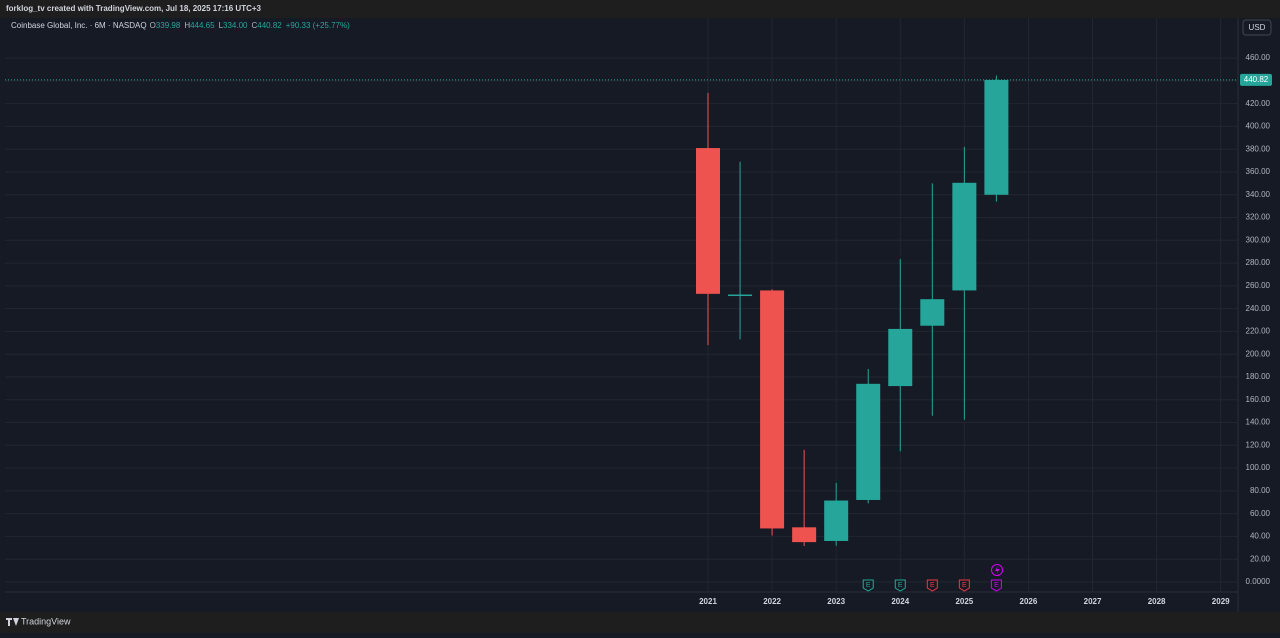 The height and width of the screenshot is (638, 1280). What do you see at coordinates (254, 25) in the screenshot?
I see `ohlc-key: C` at bounding box center [254, 25].